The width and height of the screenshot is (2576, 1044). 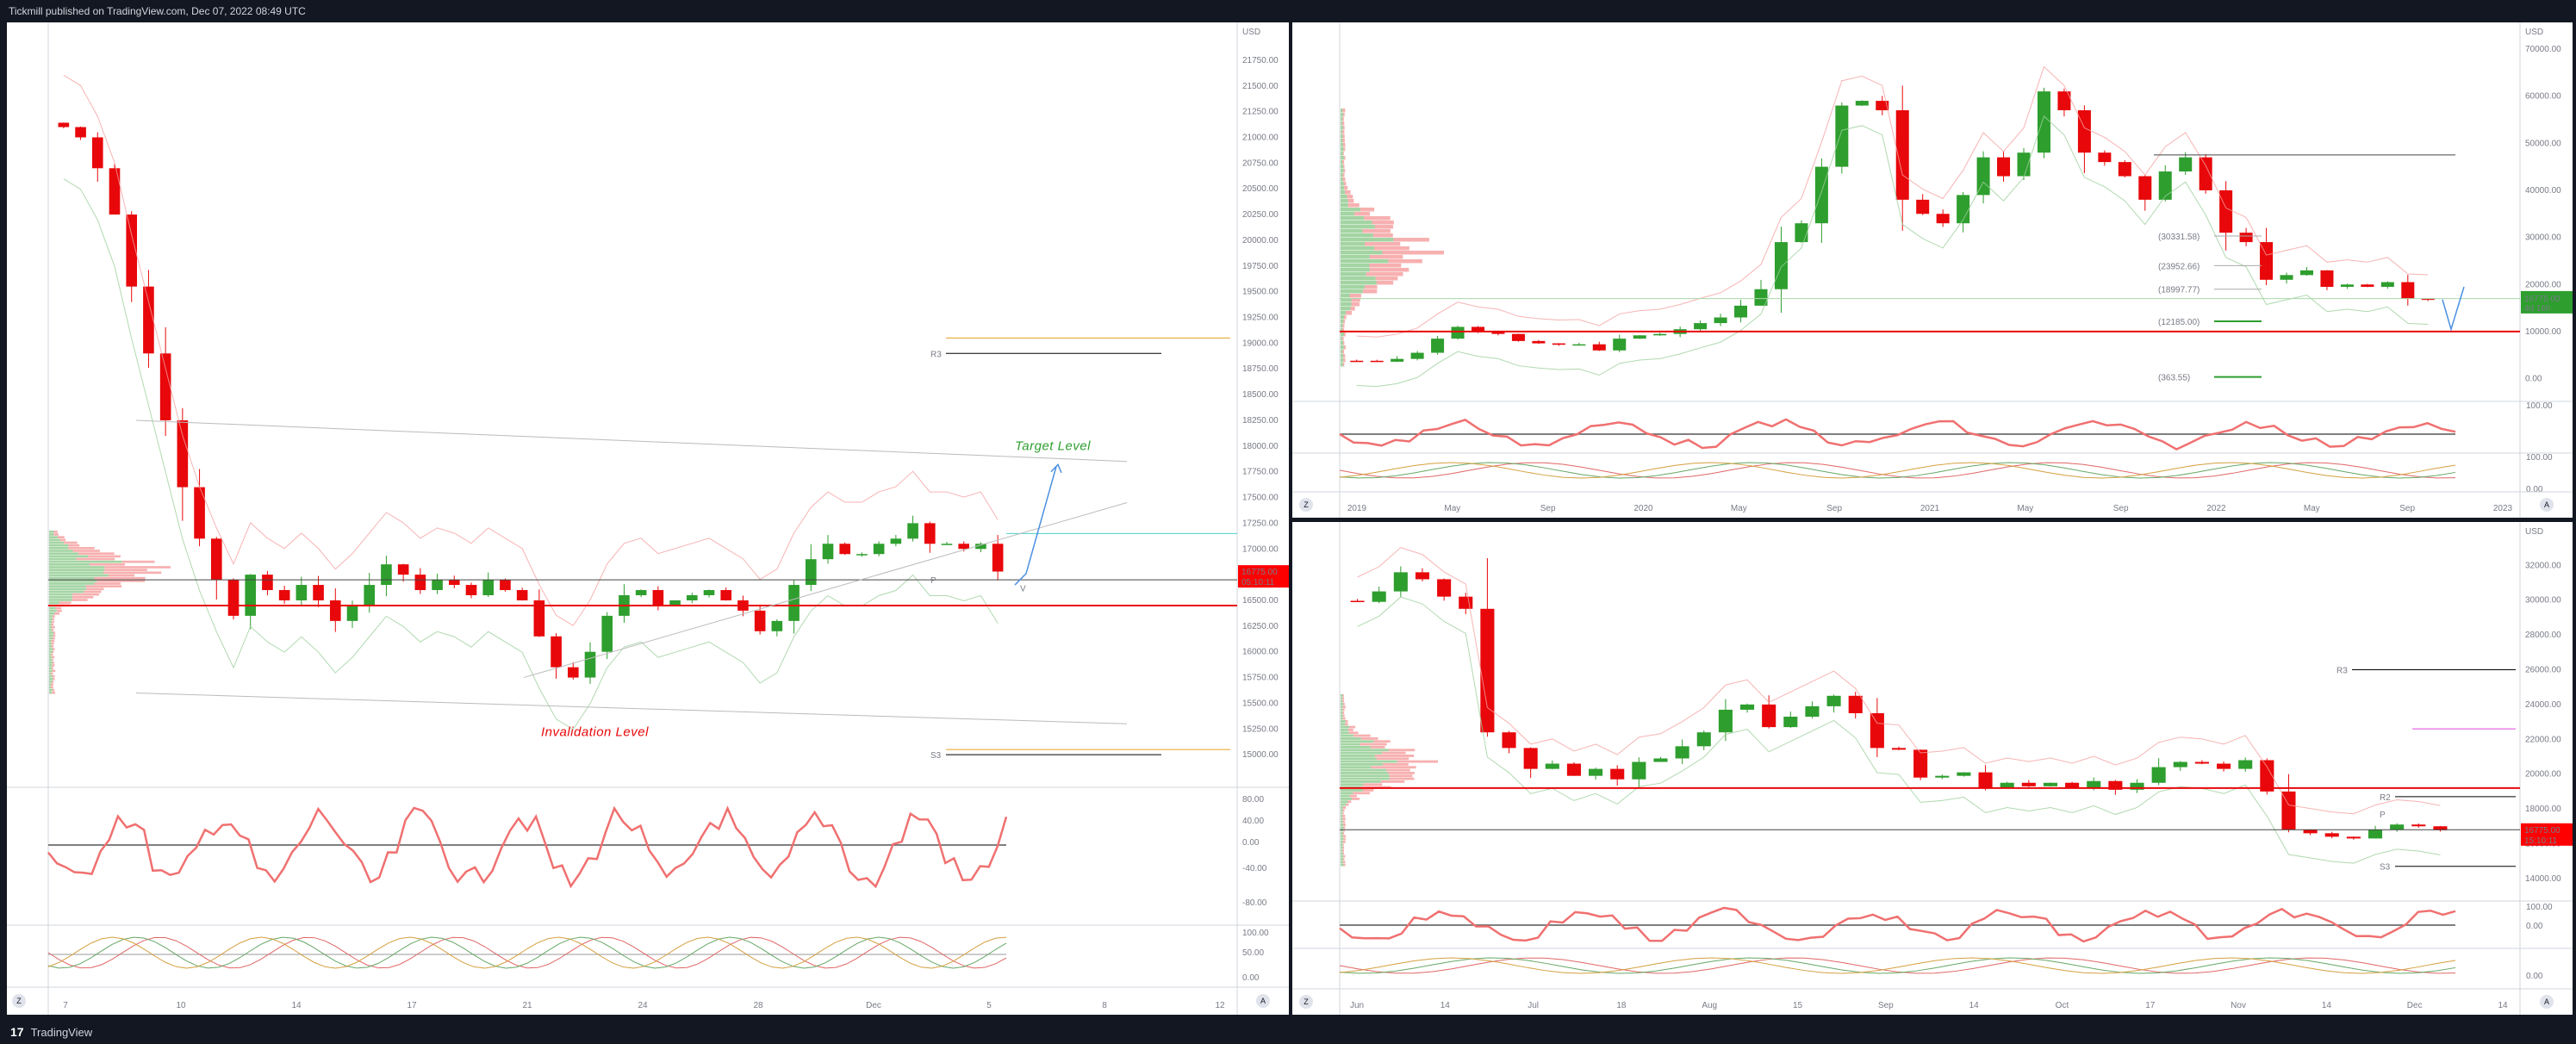 I want to click on lower-band-line, so click(x=1893, y=251).